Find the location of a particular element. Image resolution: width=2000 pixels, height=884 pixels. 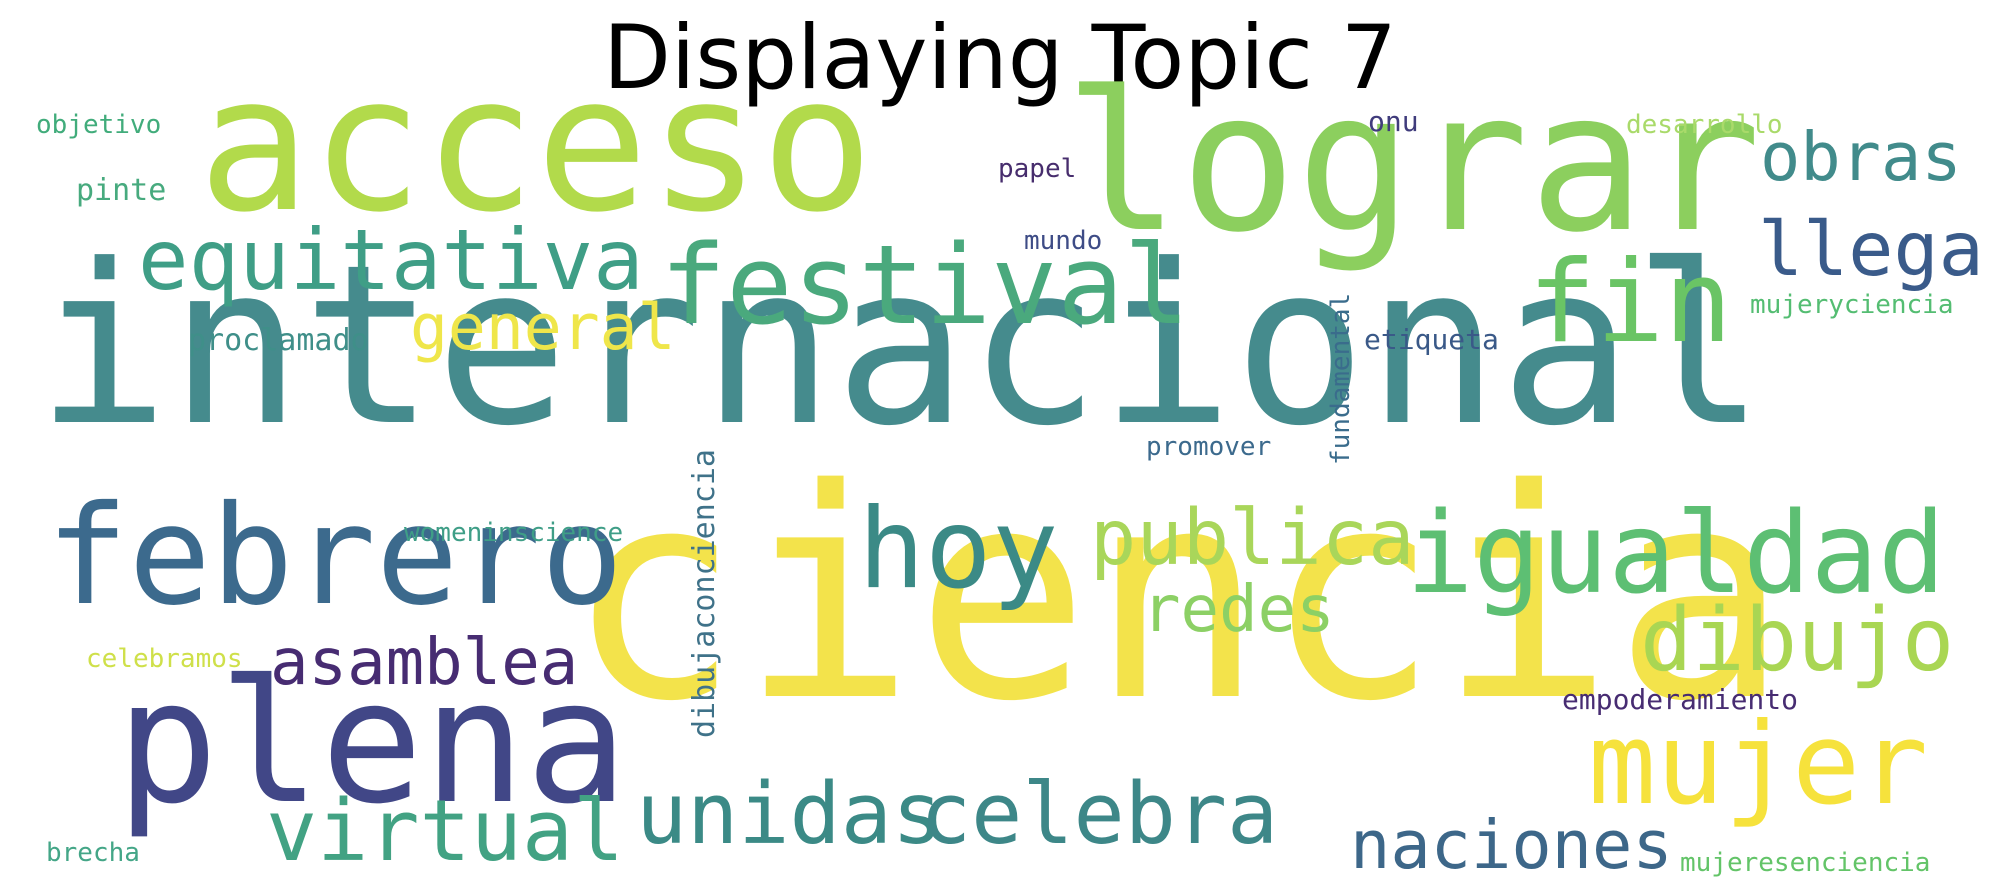

word-empoderamiento: empoderamiento is located at coordinates (1680, 699).